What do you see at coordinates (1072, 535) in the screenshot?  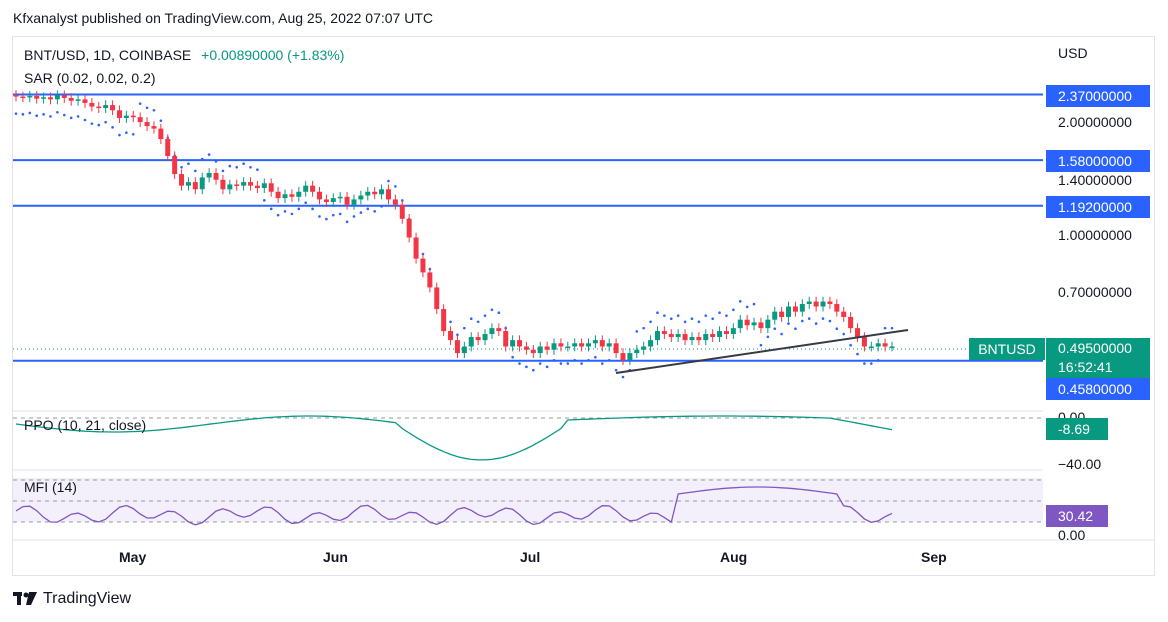 I see `mfi-tick: 0.00` at bounding box center [1072, 535].